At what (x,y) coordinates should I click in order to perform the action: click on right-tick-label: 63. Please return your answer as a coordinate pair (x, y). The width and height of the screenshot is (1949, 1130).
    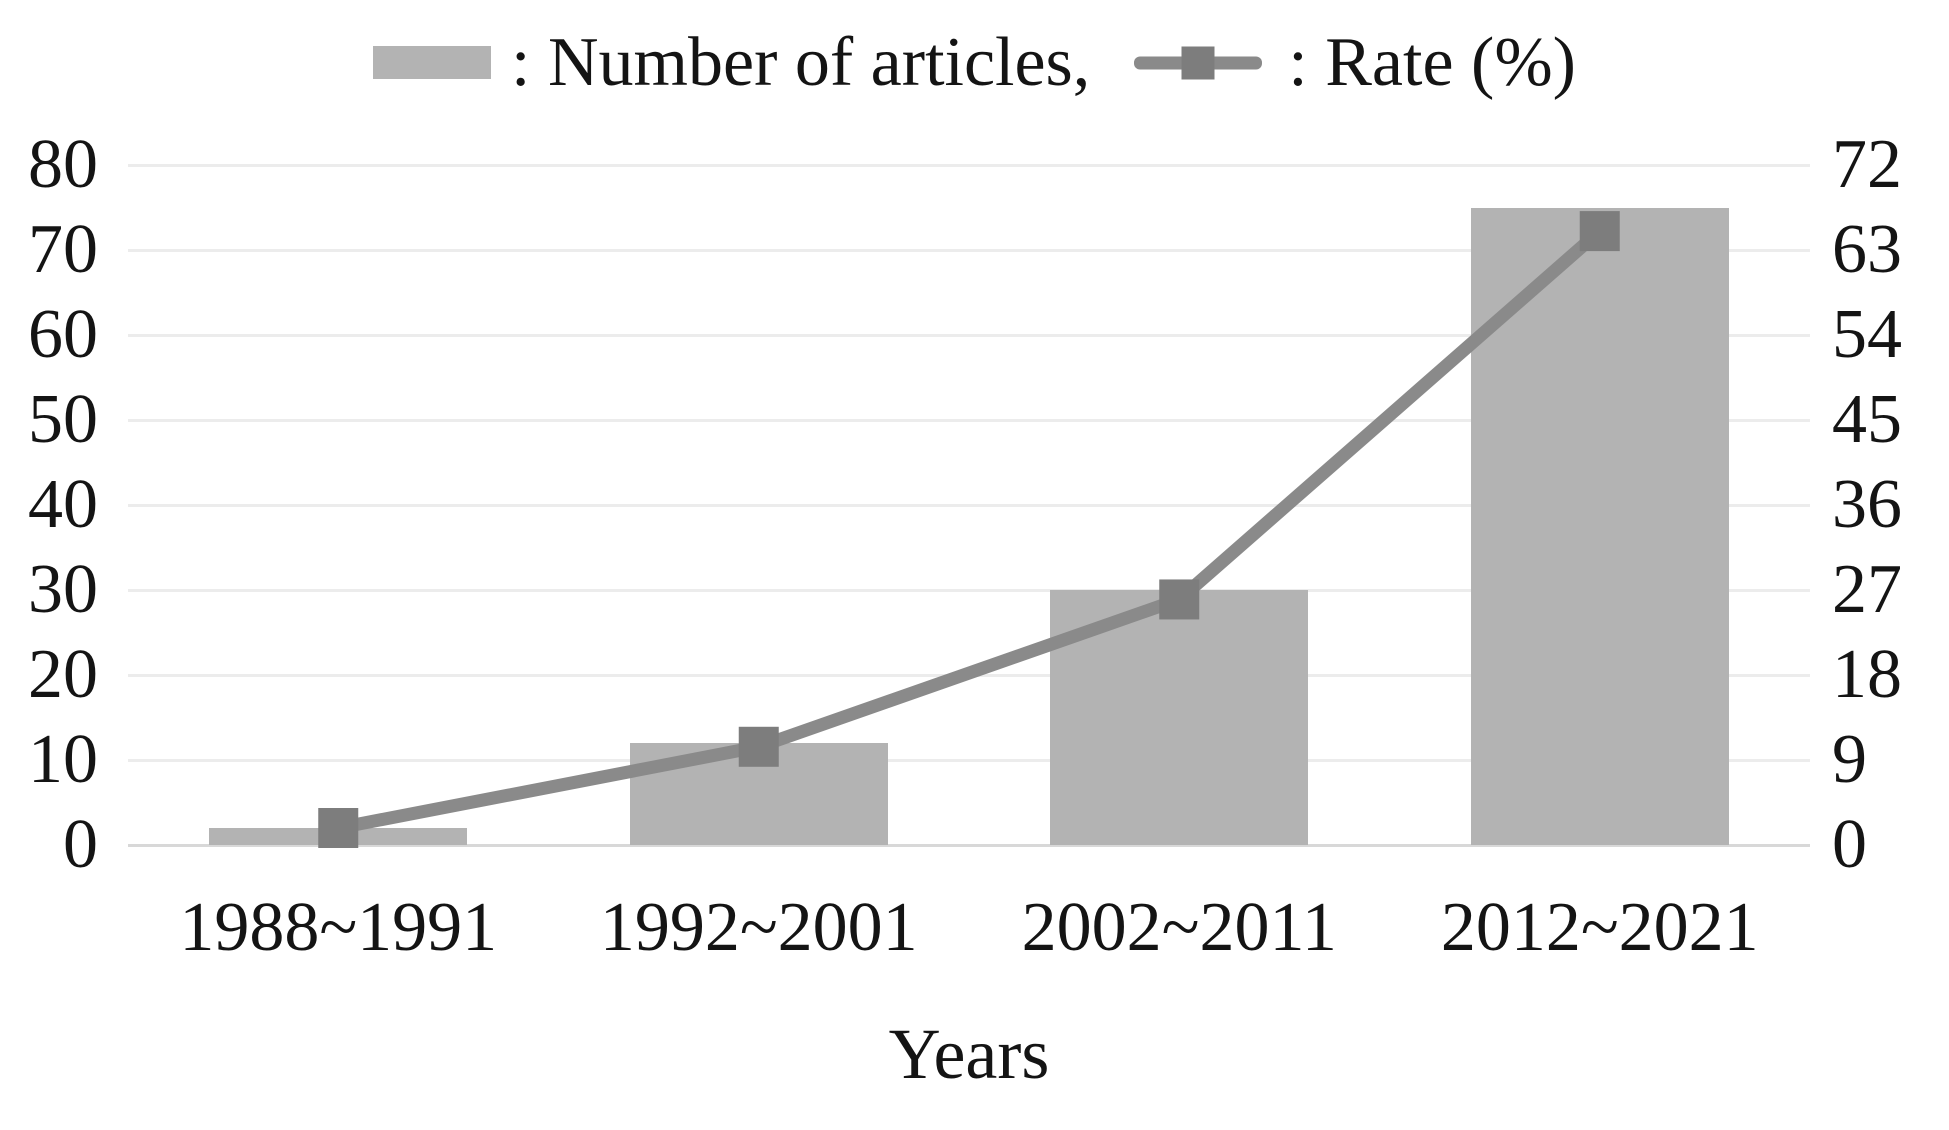
    Looking at the image, I should click on (1867, 249).